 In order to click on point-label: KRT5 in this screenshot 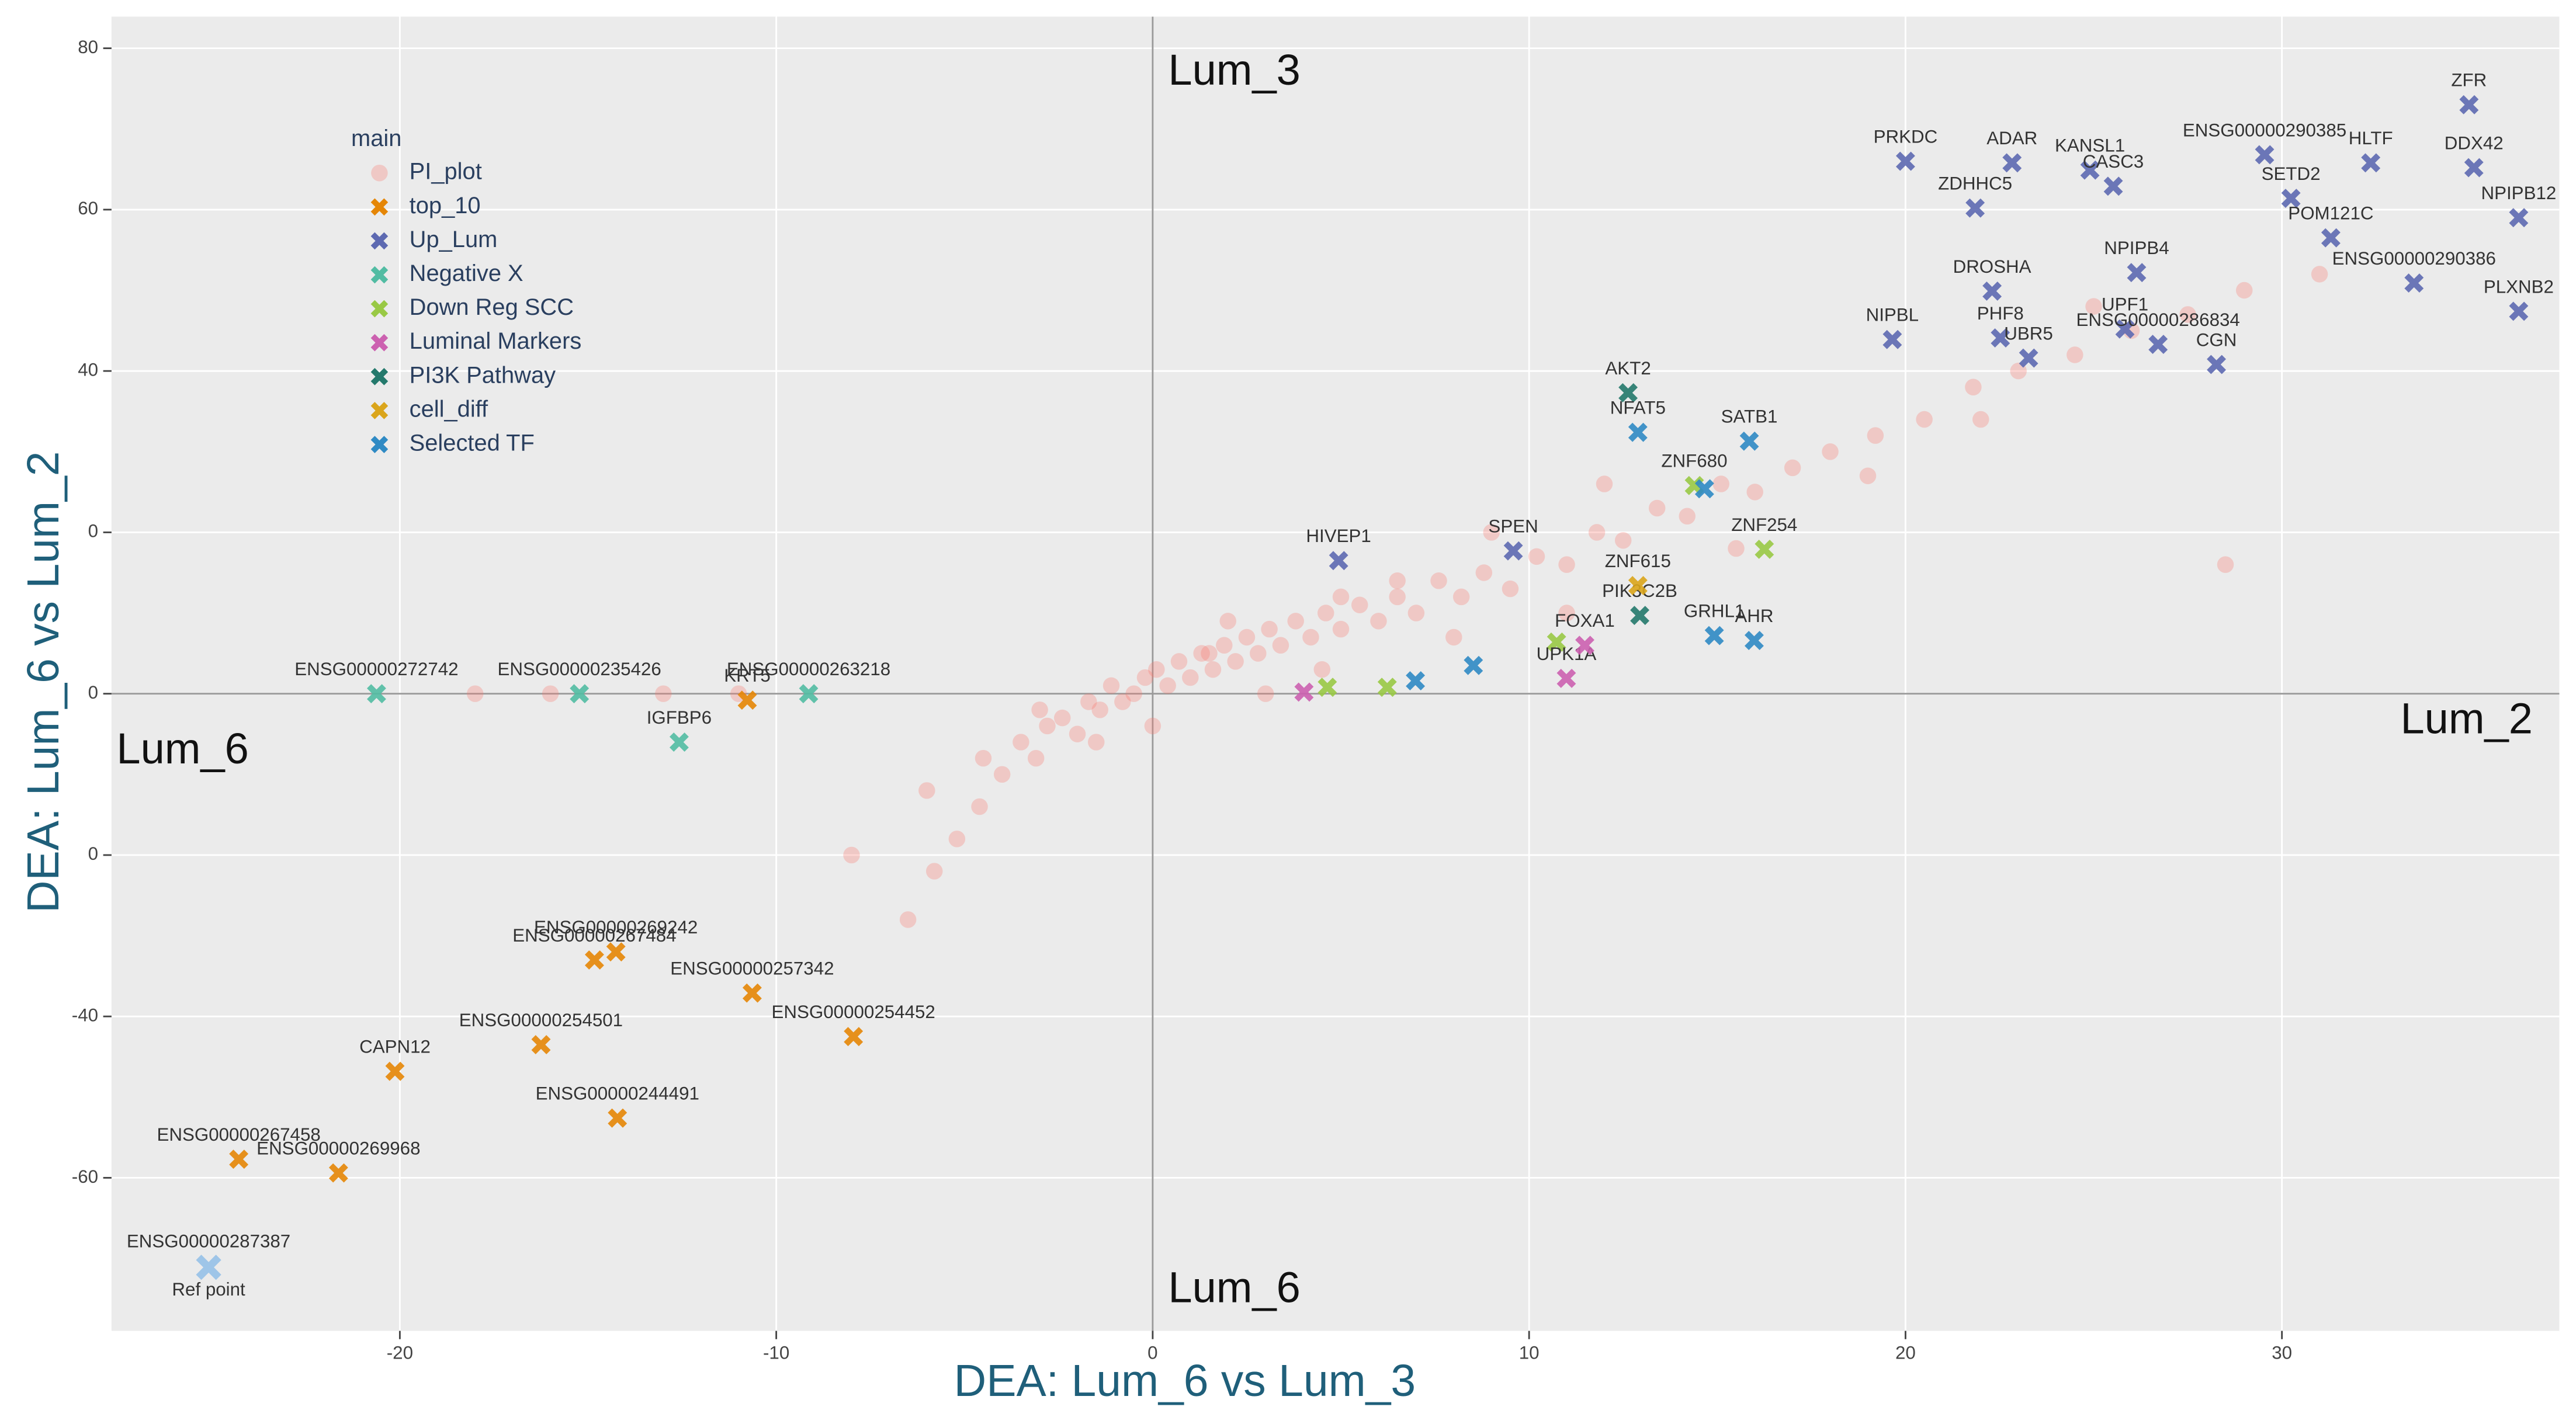, I will do `click(747, 675)`.